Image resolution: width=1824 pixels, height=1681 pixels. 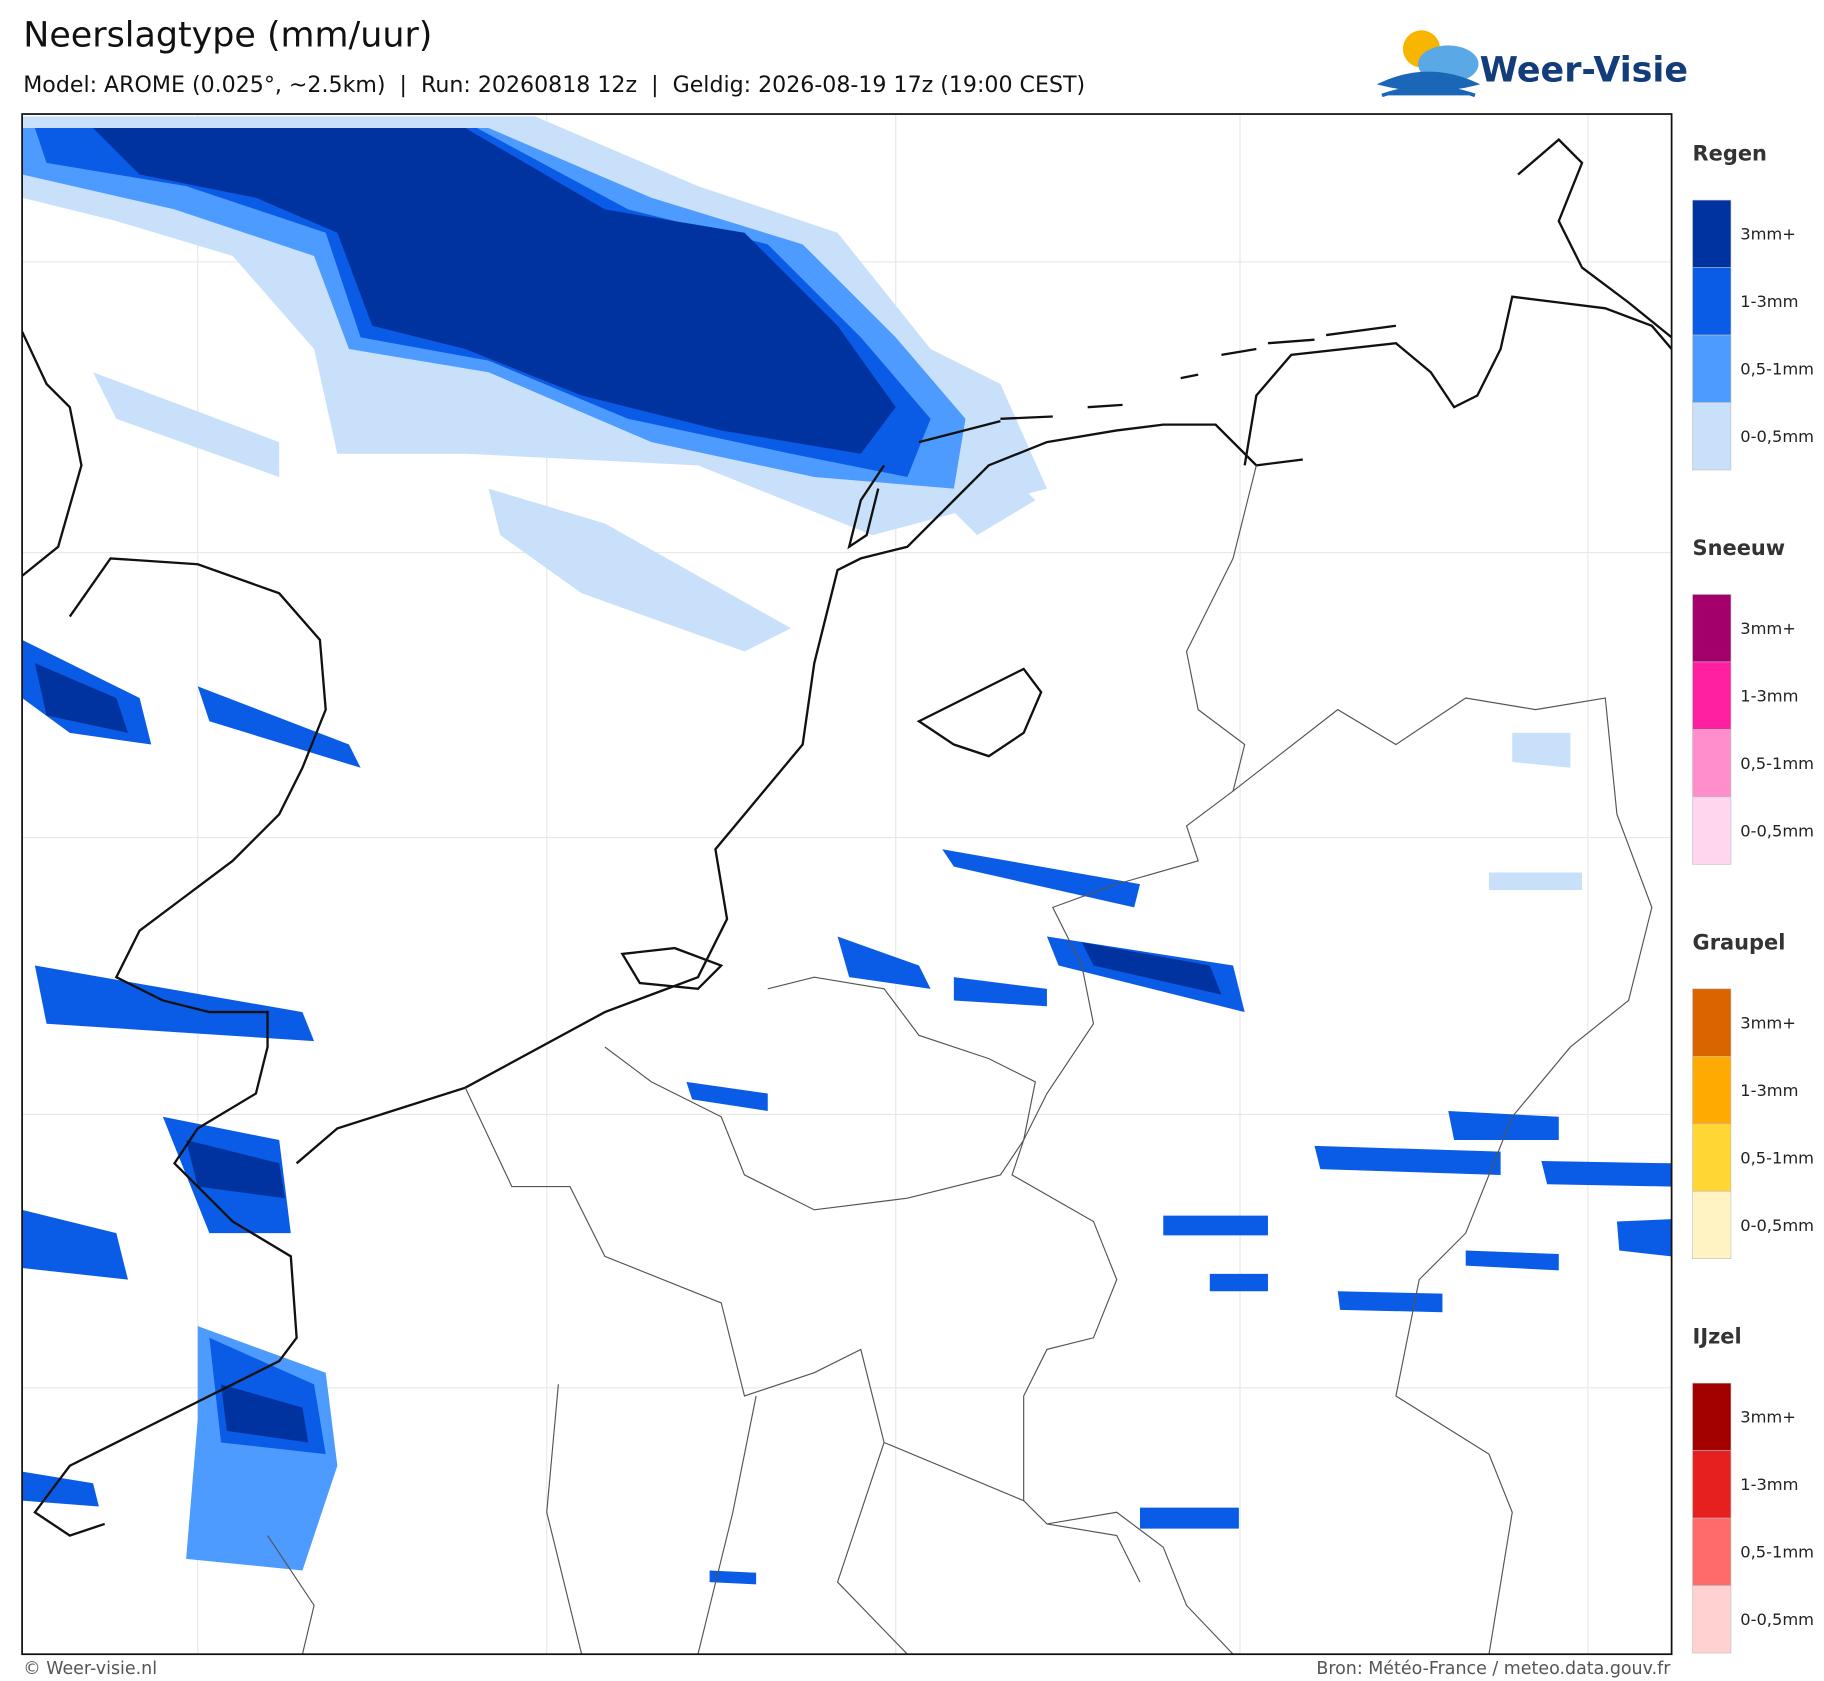 I want to click on footer-left: © Weer-visie.nl, so click(x=90, y=1669).